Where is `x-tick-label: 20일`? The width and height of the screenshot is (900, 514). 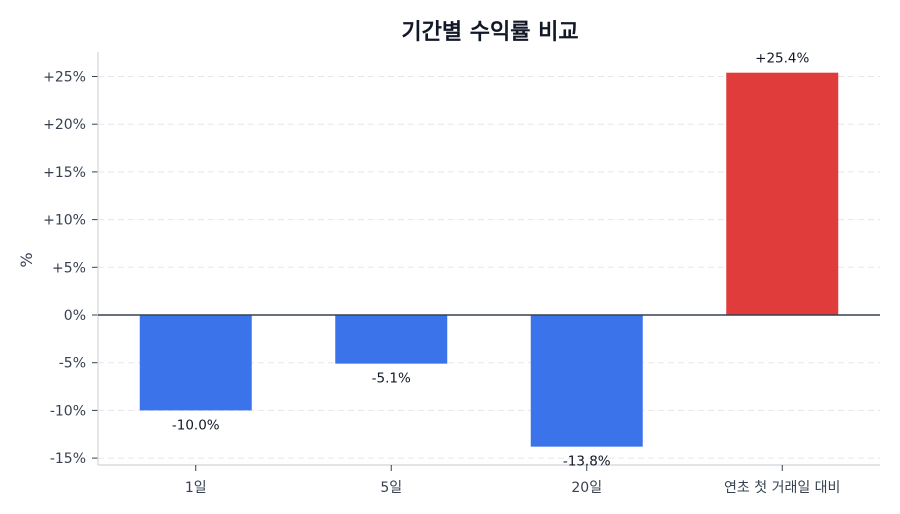
x-tick-label: 20일 is located at coordinates (586, 488).